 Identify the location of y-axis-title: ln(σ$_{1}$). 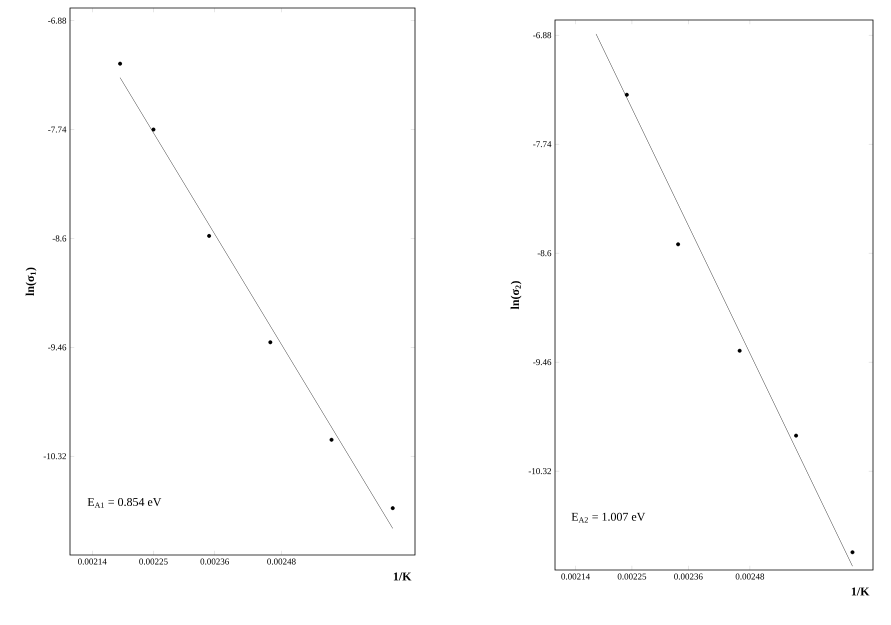
(31, 282).